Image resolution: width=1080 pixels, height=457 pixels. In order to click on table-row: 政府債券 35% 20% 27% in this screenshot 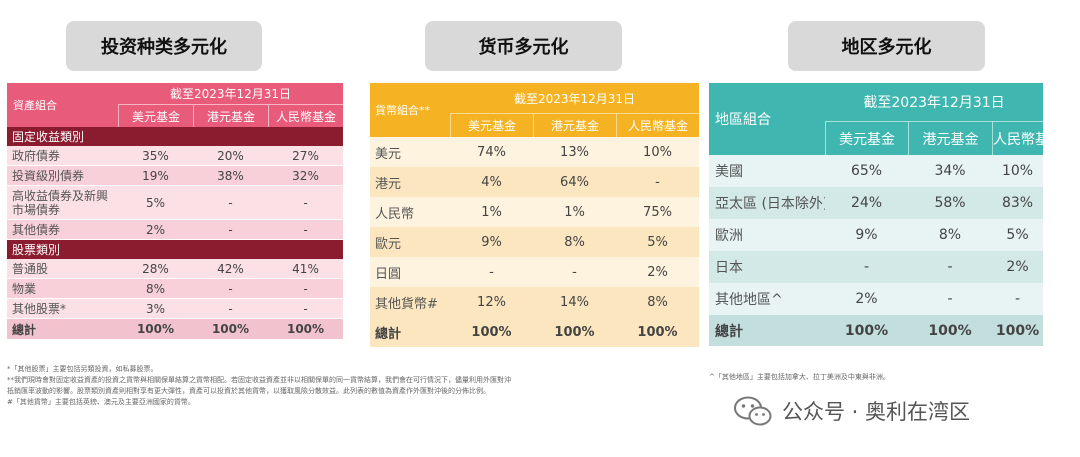, I will do `click(175, 156)`.